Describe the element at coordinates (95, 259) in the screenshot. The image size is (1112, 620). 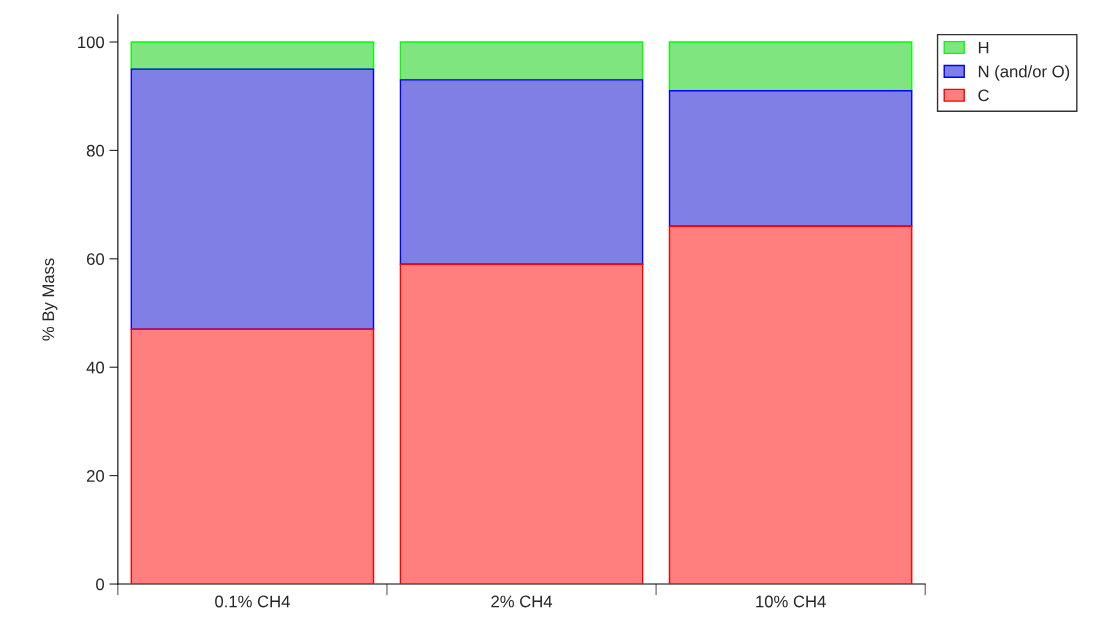
I see `y-tick-label: 60` at that location.